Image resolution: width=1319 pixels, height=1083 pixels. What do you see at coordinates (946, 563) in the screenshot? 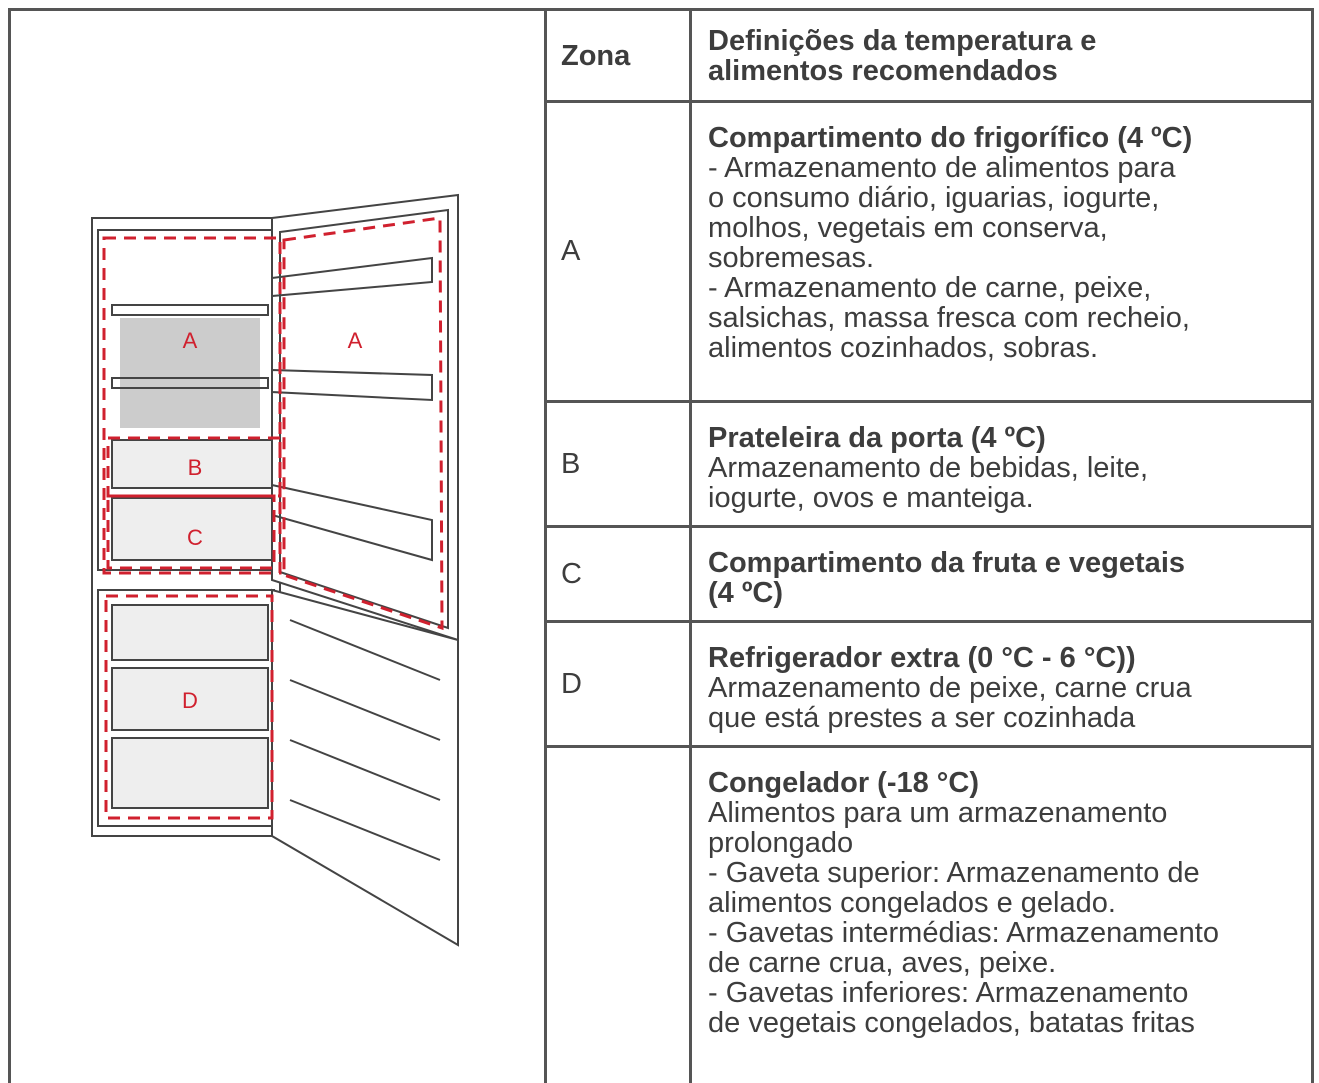
I see `description-title: Compartimento da fruta e vegetais` at bounding box center [946, 563].